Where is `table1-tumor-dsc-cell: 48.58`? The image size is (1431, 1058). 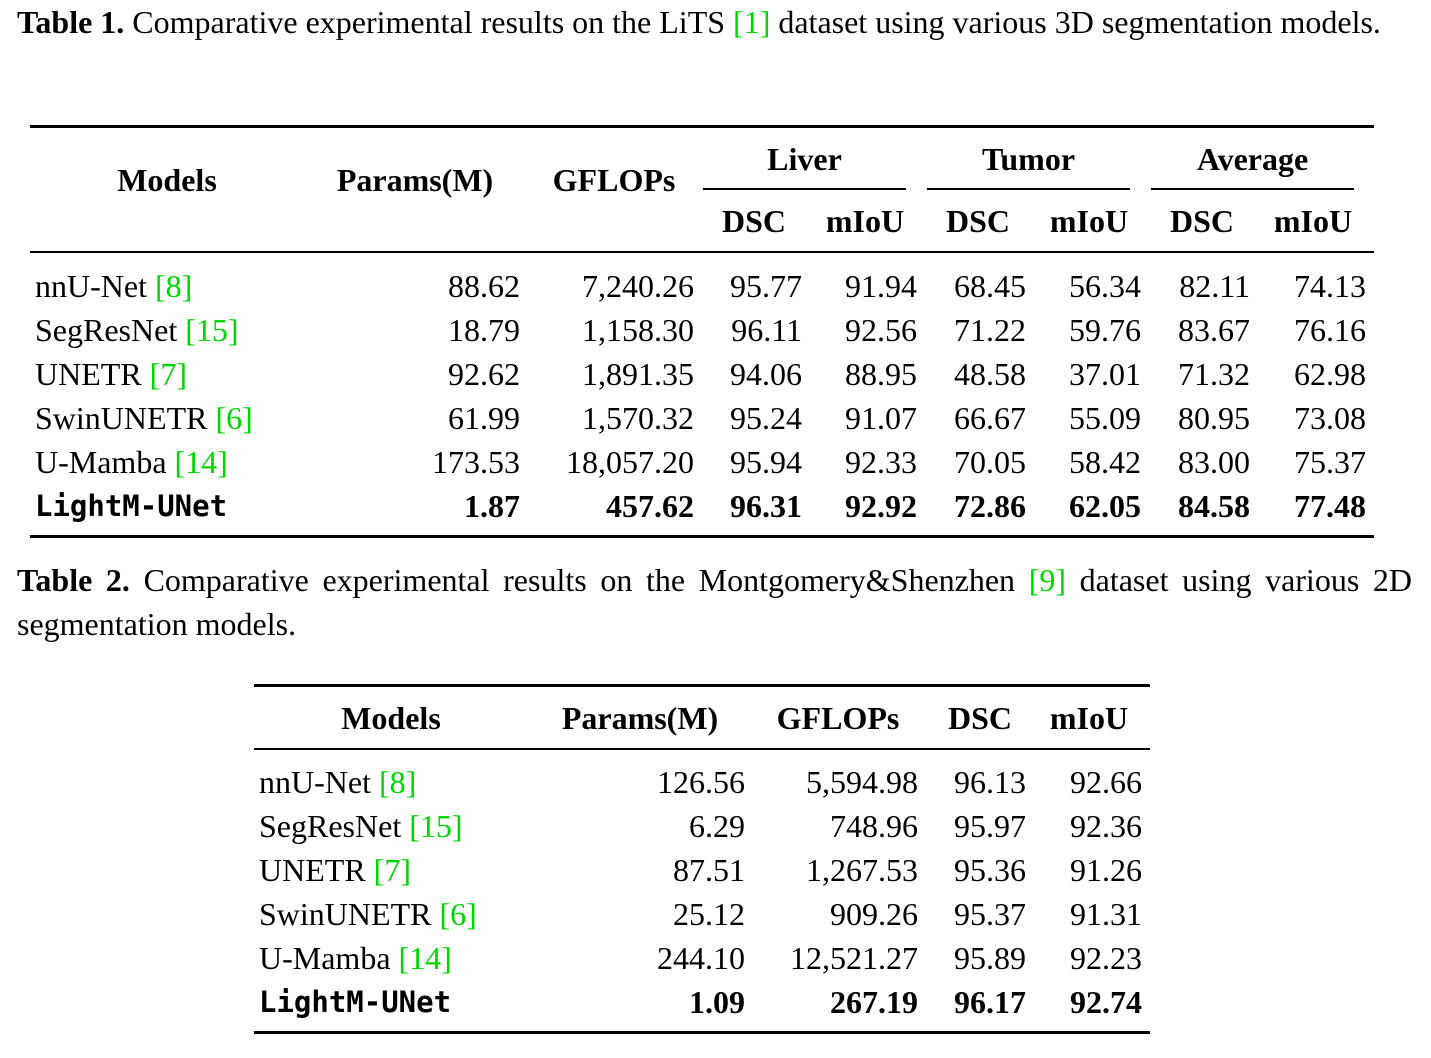
table1-tumor-dsc-cell: 48.58 is located at coordinates (990, 374).